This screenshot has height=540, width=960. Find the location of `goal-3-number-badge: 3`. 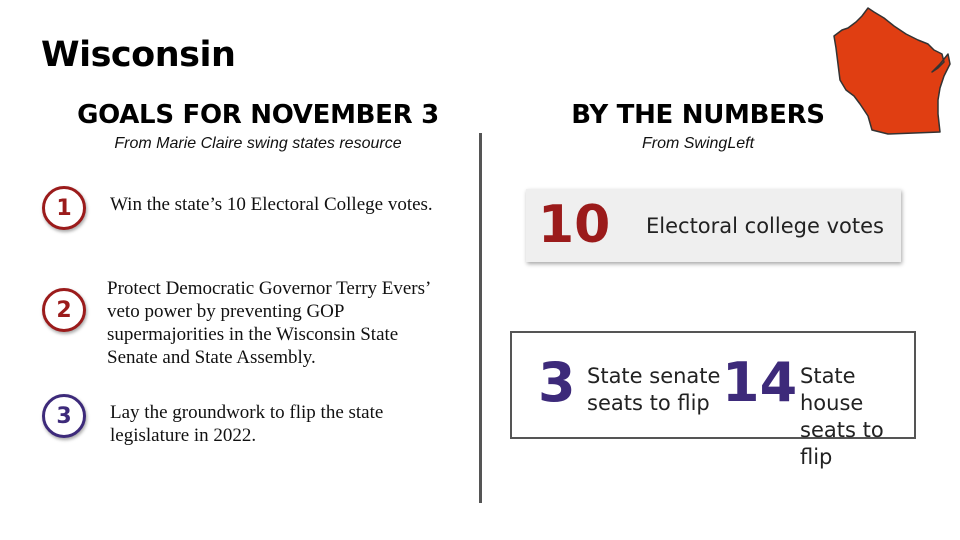

goal-3-number-badge: 3 is located at coordinates (64, 416).